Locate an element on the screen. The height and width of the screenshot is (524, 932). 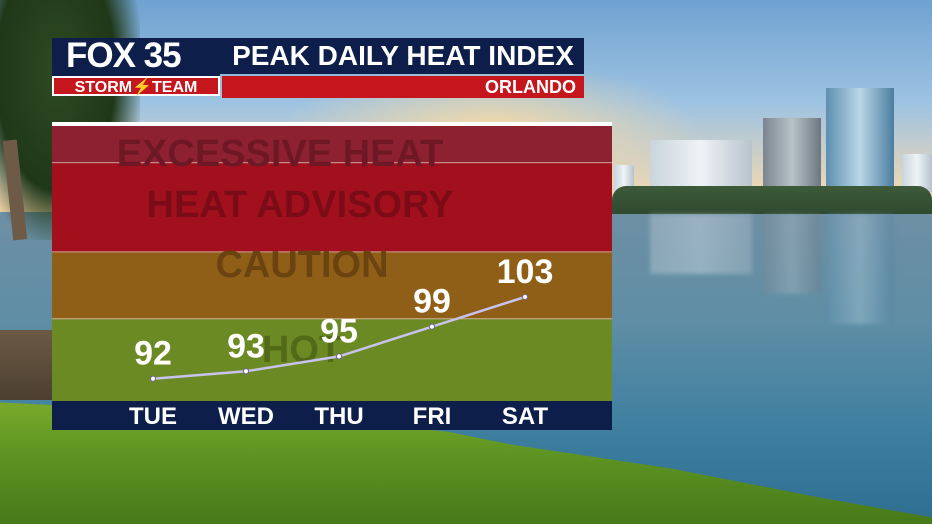
location-label: ORLANDO is located at coordinates (403, 87).